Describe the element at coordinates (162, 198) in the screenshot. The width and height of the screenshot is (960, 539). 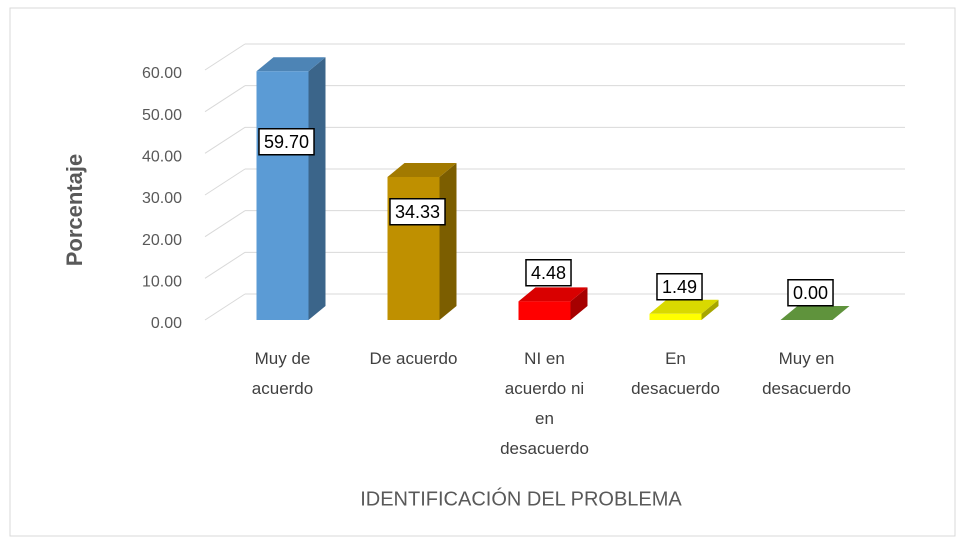
I see `y-tick-label: 30.00` at that location.